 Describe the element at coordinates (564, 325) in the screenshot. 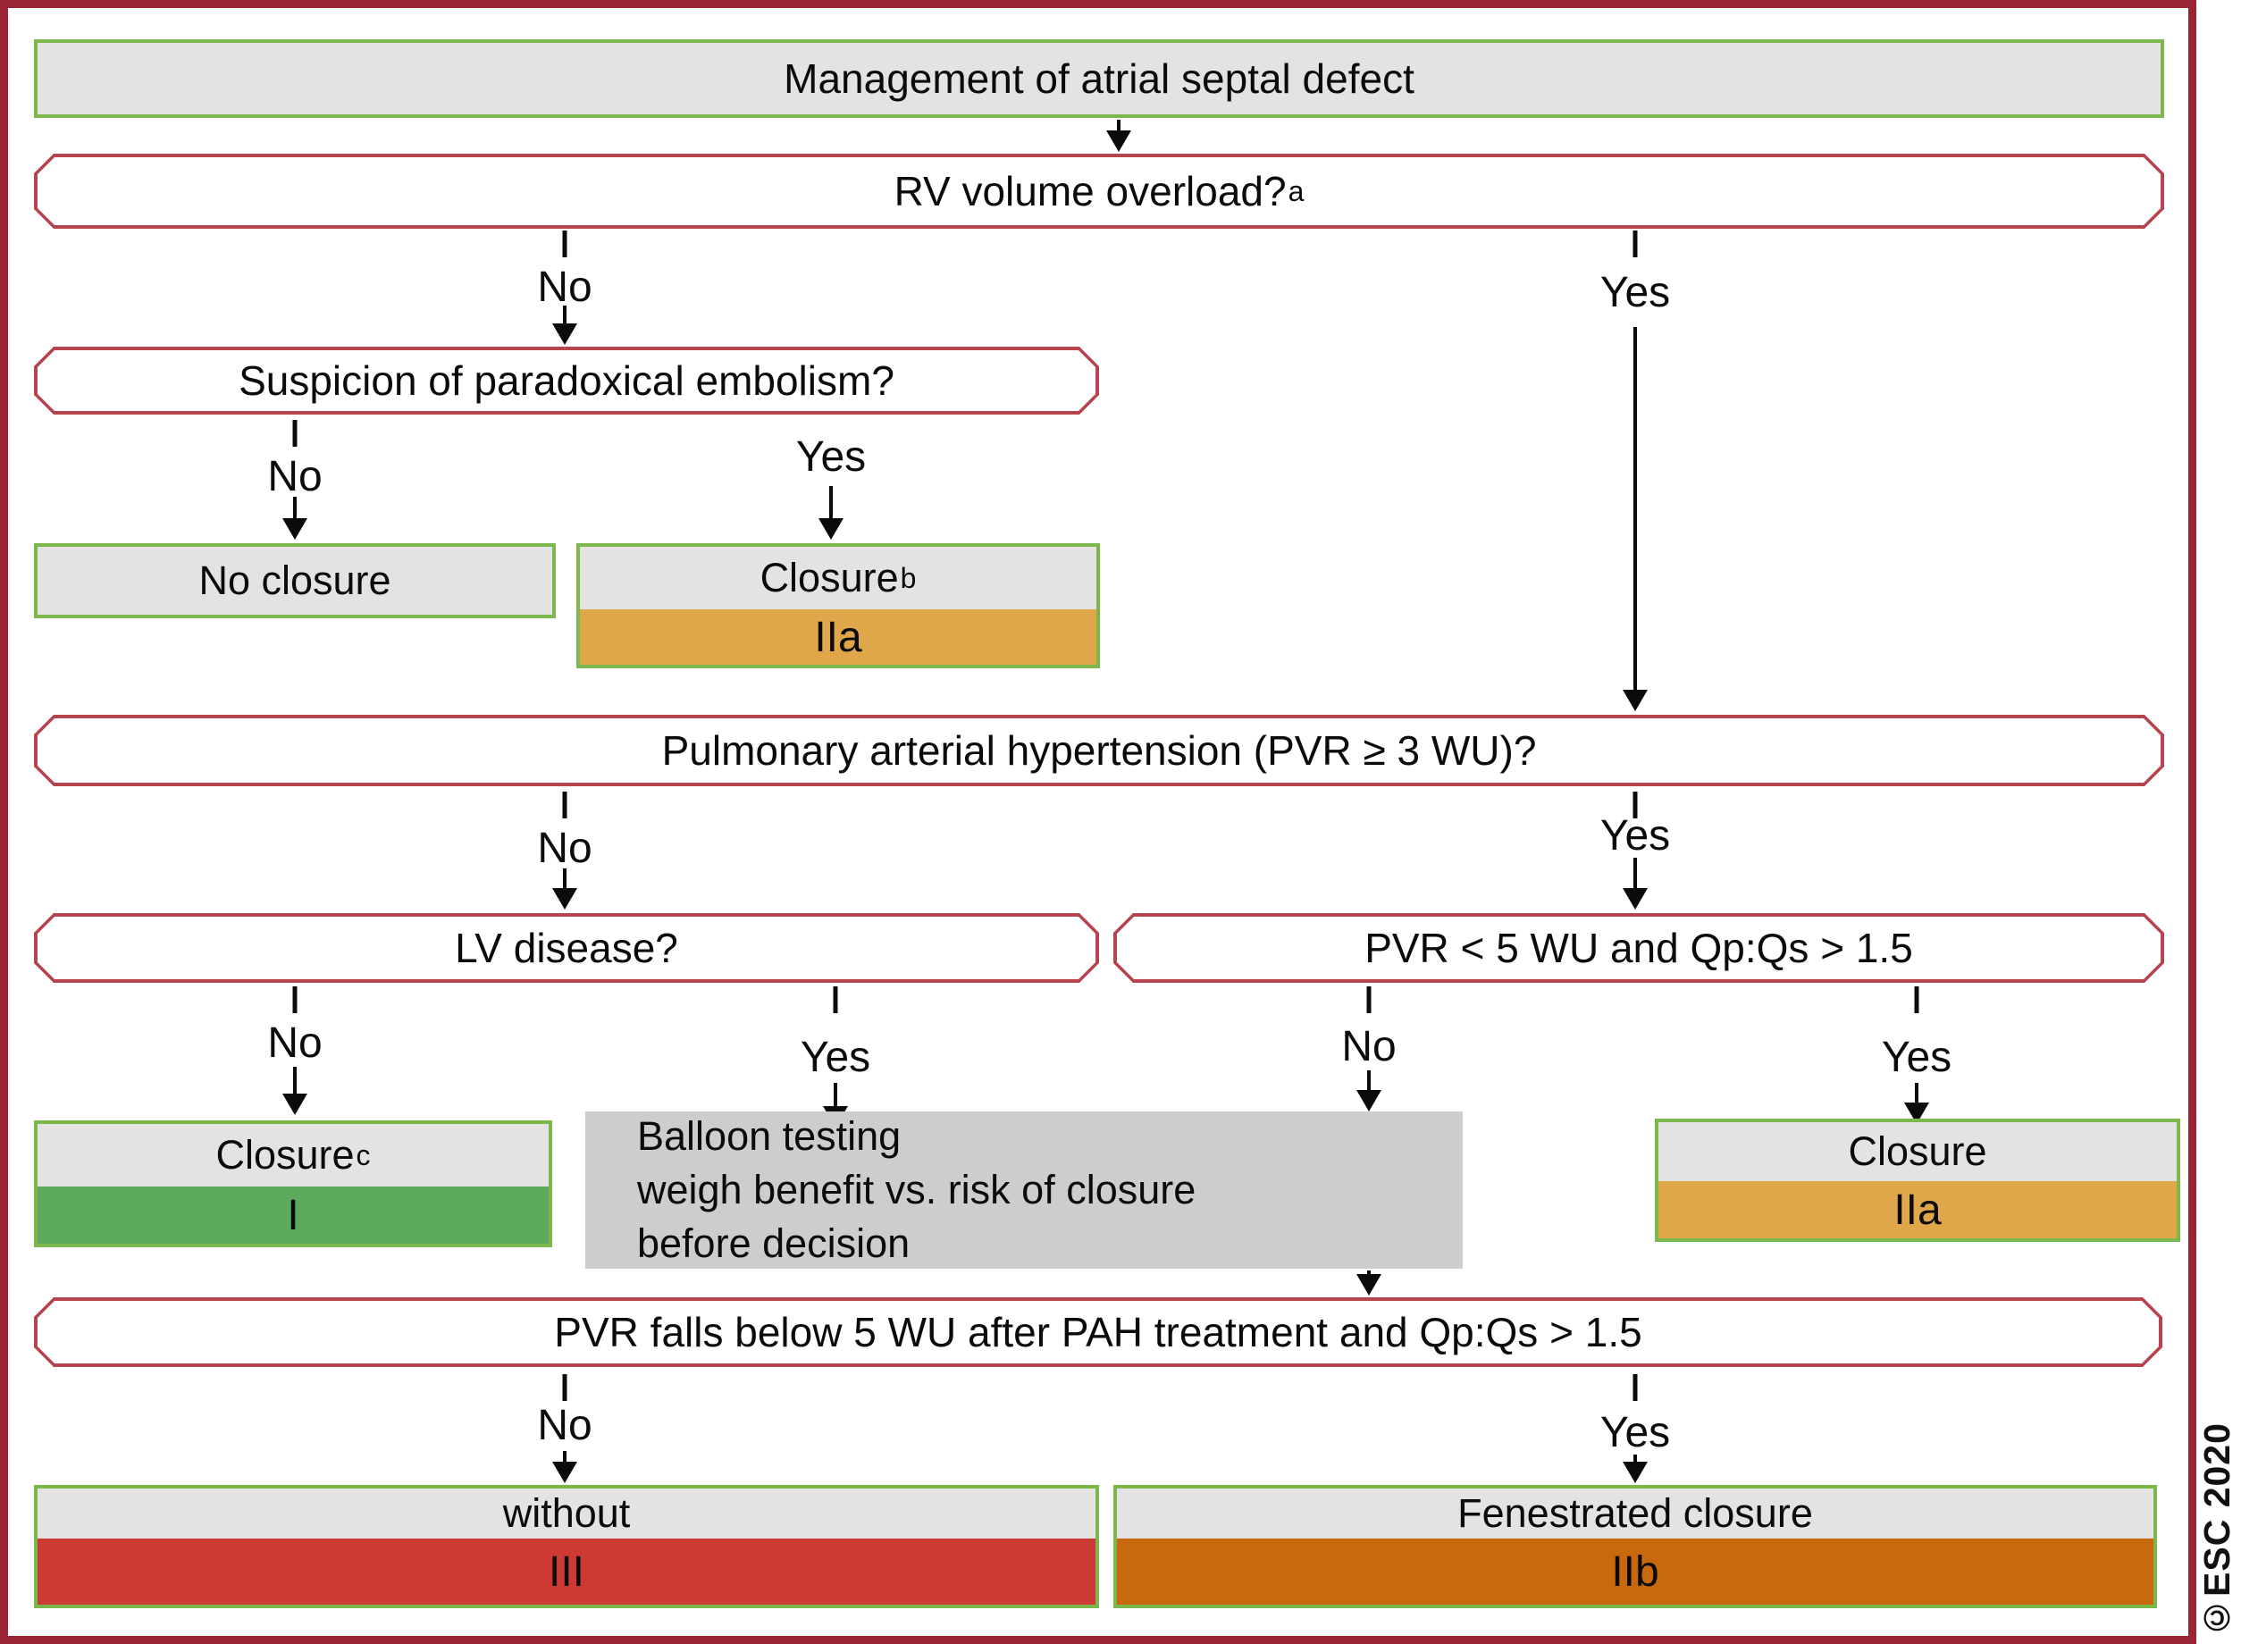

I see `arrow-rv-no` at that location.